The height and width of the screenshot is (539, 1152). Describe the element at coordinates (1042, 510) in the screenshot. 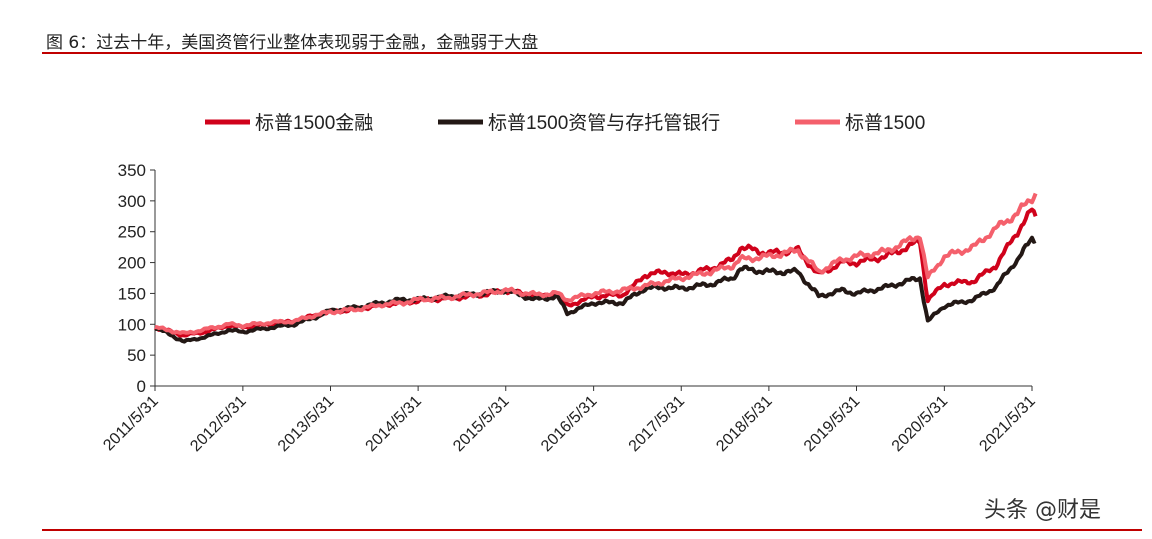

I see `watermark: 头条 @财是` at that location.